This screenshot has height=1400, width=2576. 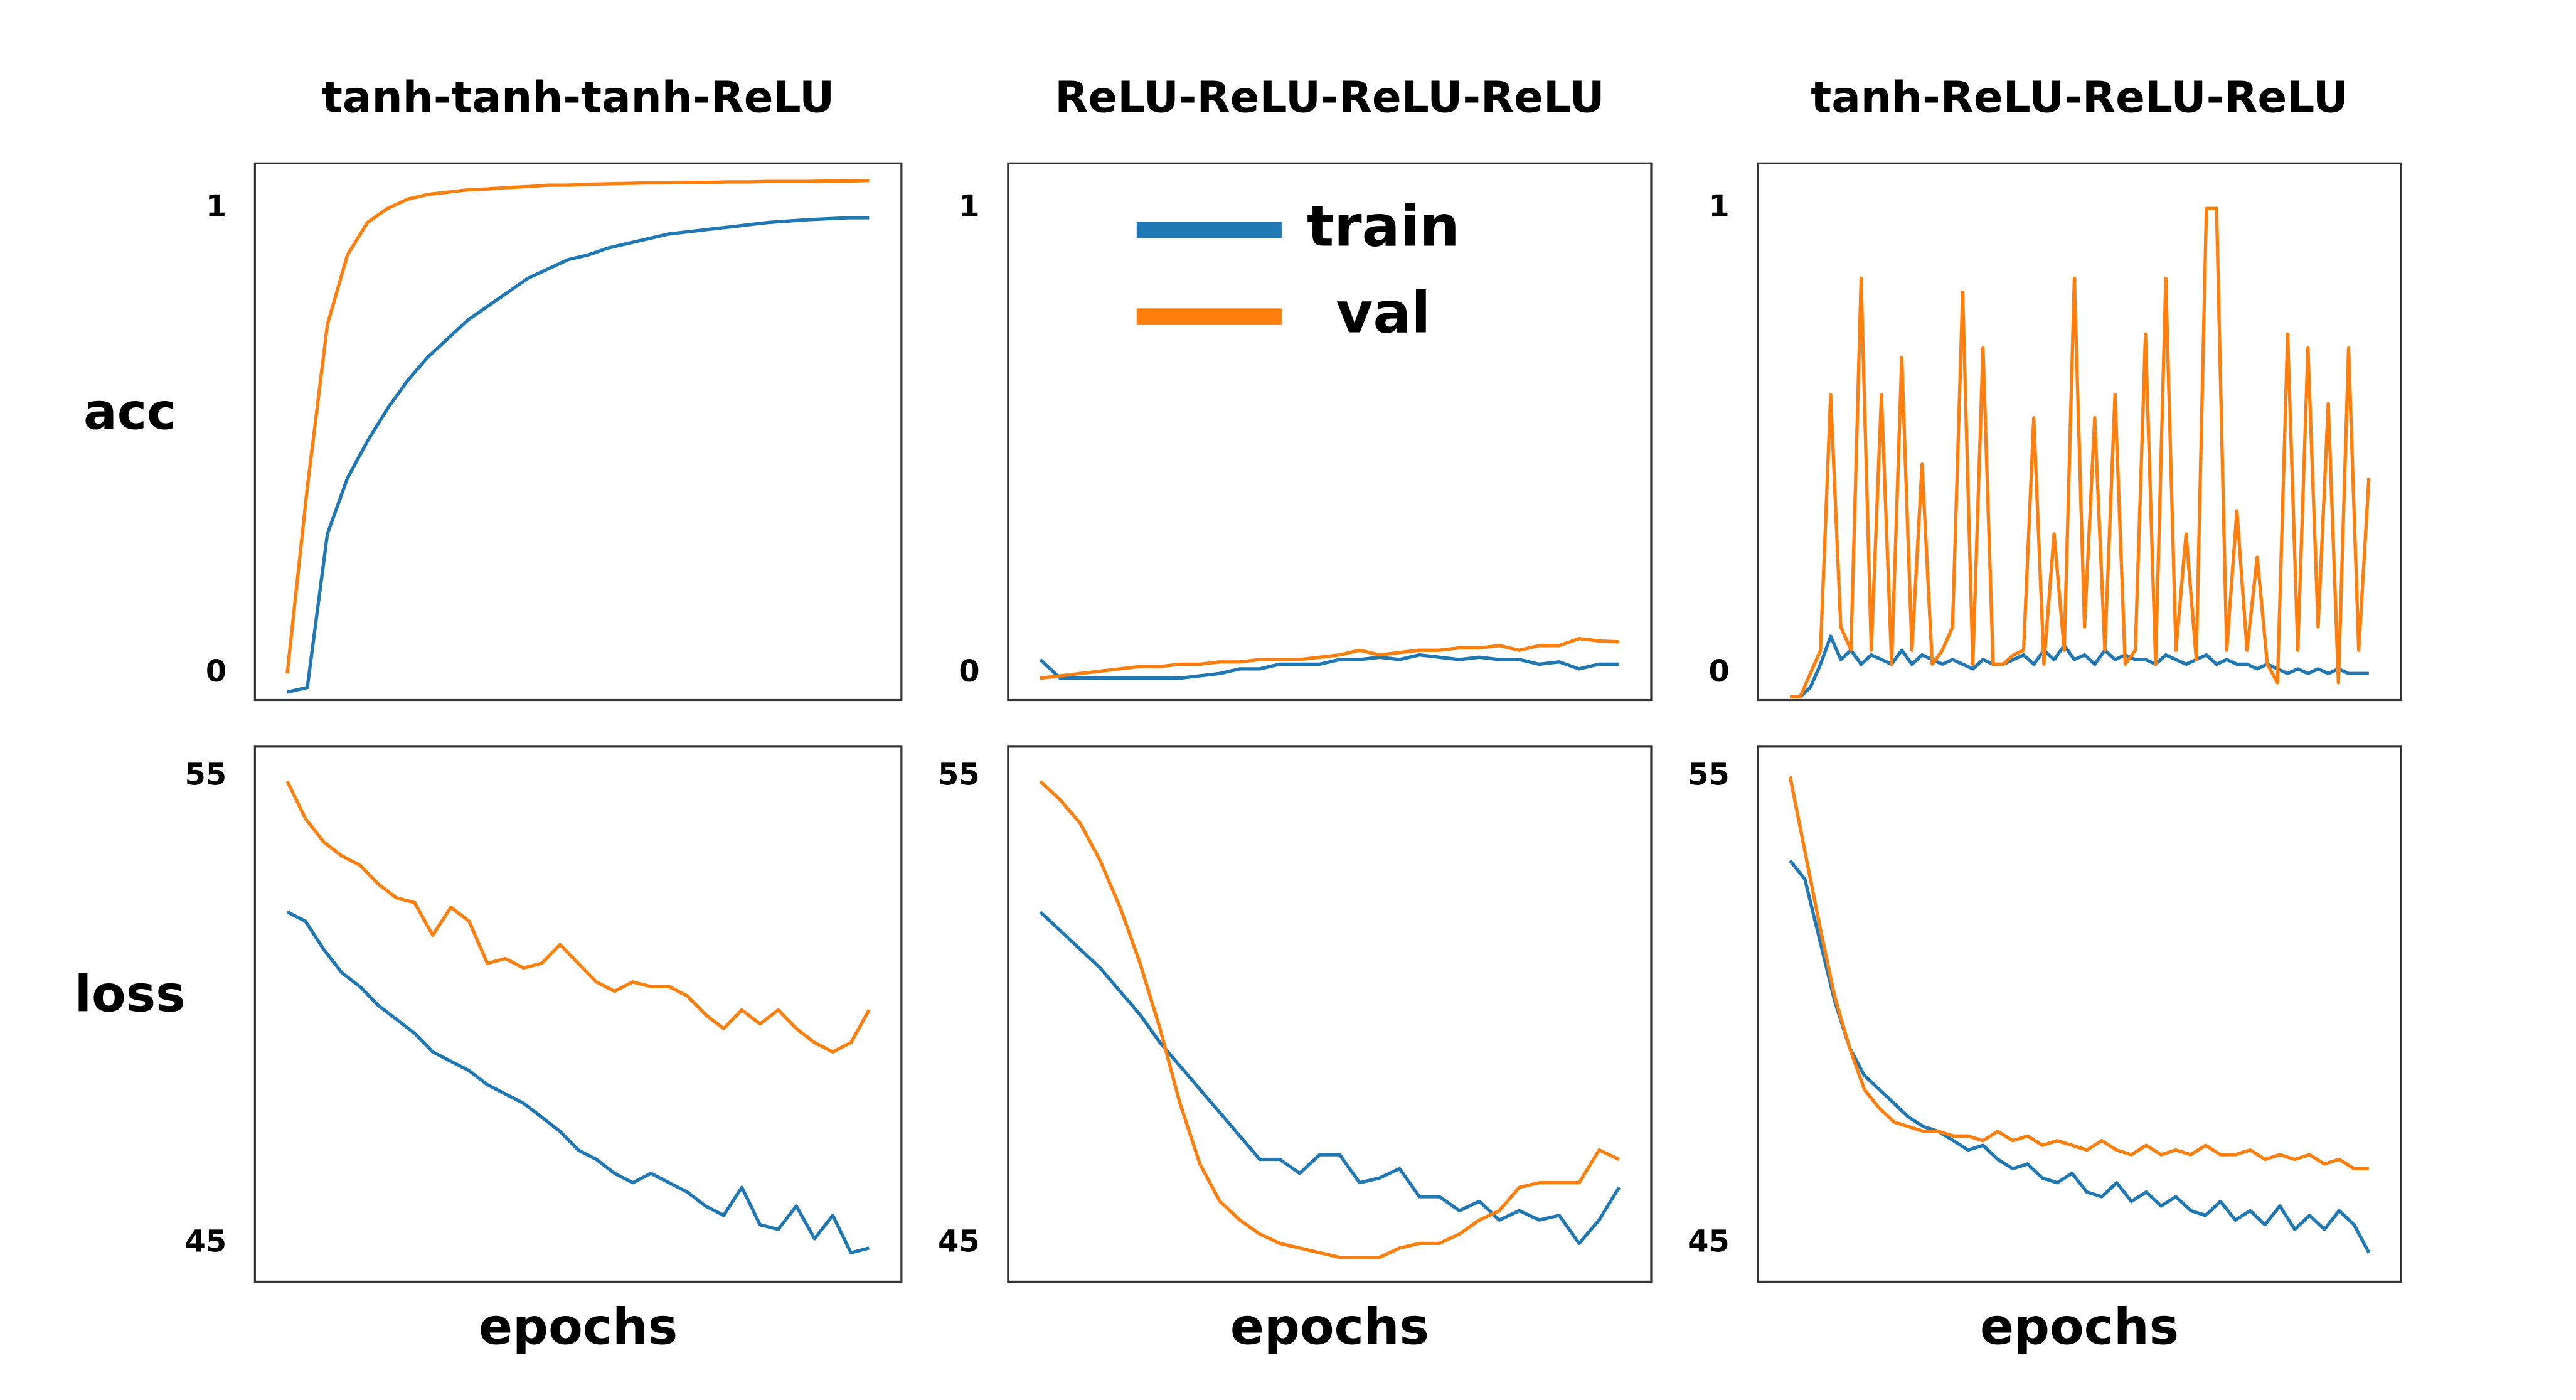 What do you see at coordinates (1383, 226) in the screenshot?
I see `legend-label: train` at bounding box center [1383, 226].